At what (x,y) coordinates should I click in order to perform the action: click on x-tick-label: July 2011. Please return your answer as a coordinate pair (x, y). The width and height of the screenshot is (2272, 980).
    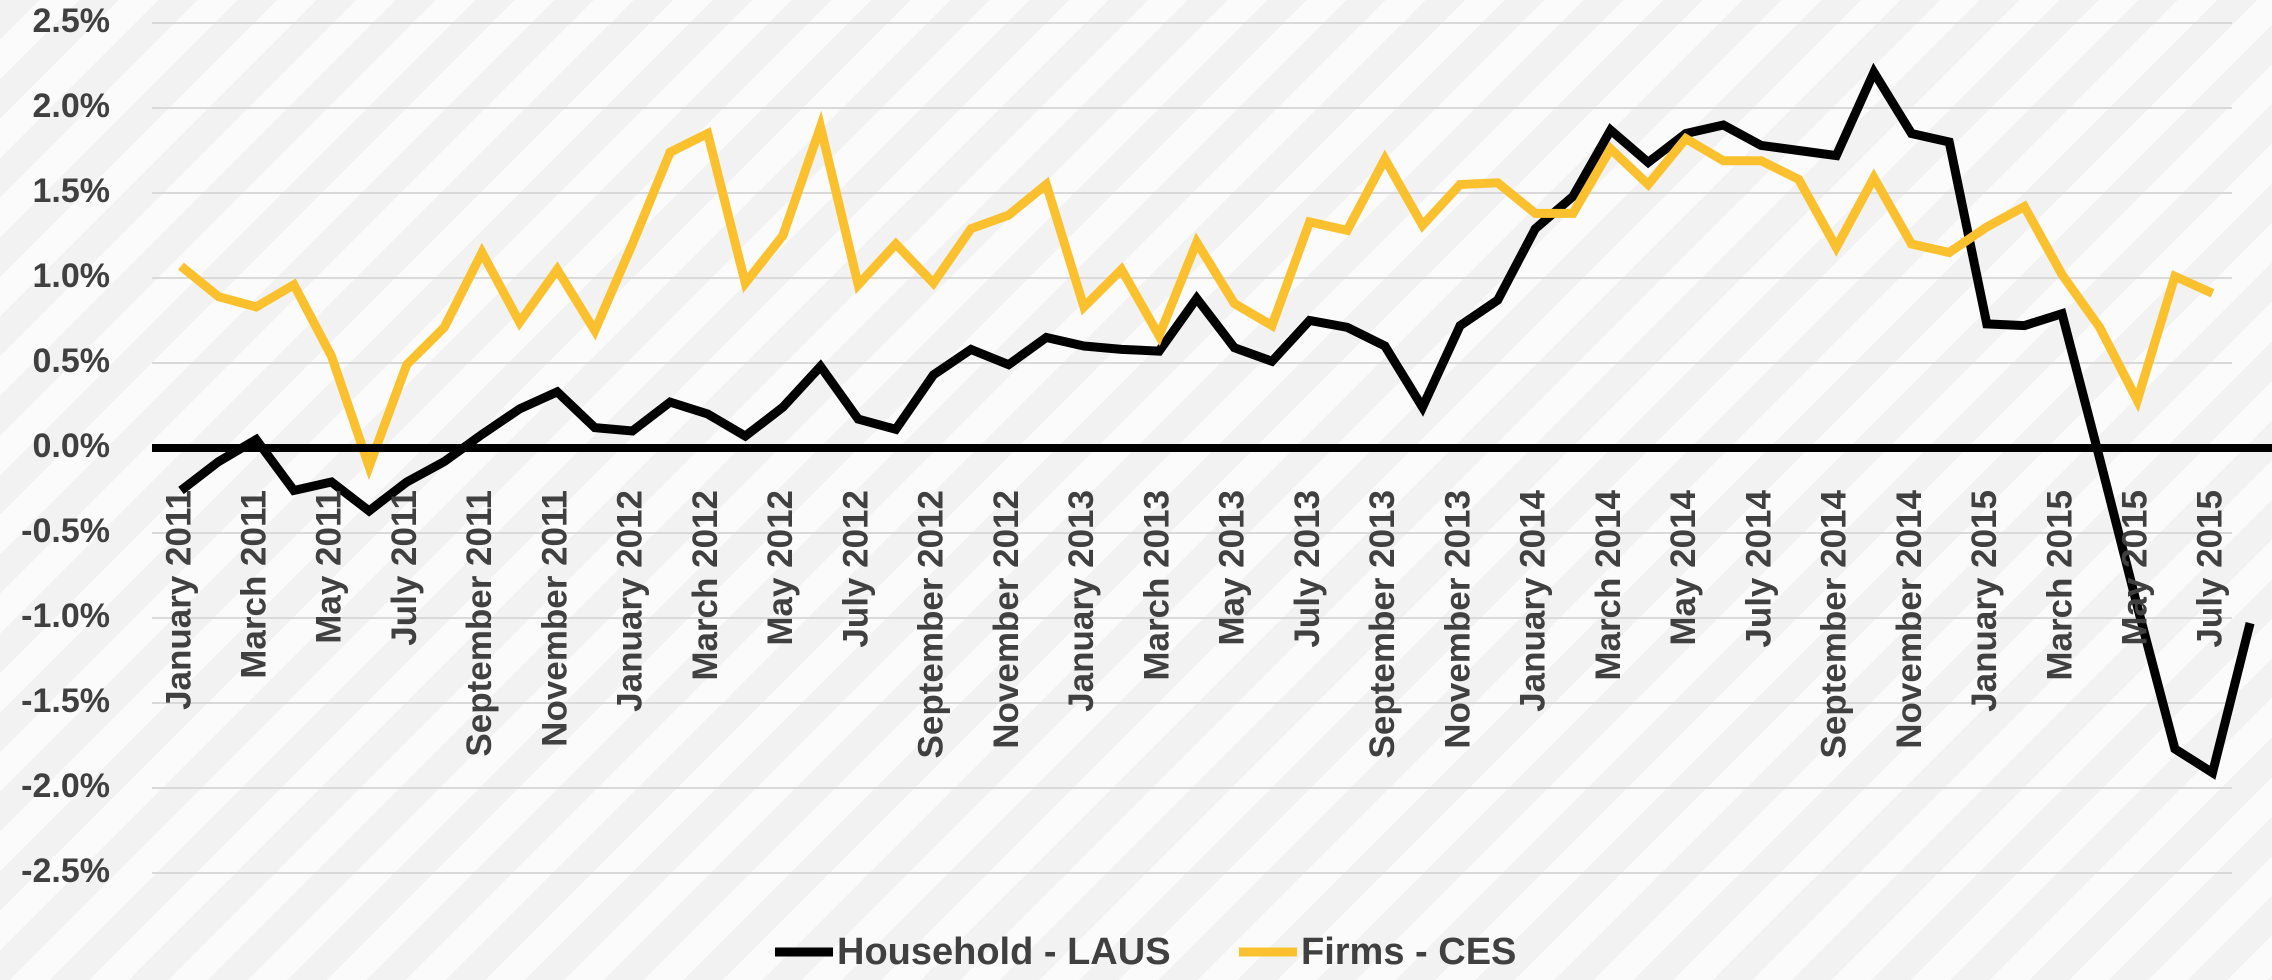
    Looking at the image, I should click on (404, 568).